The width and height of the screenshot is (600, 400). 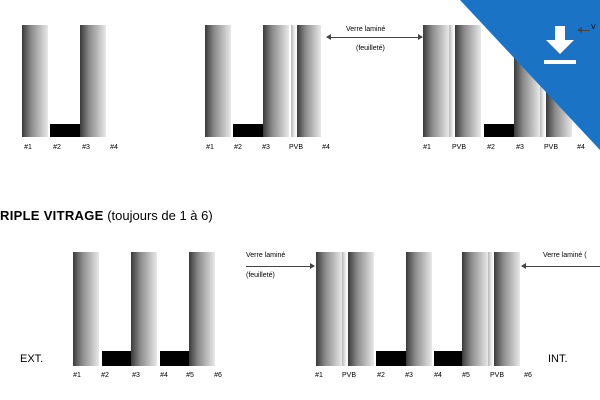 What do you see at coordinates (560, 48) in the screenshot?
I see `download-icon` at bounding box center [560, 48].